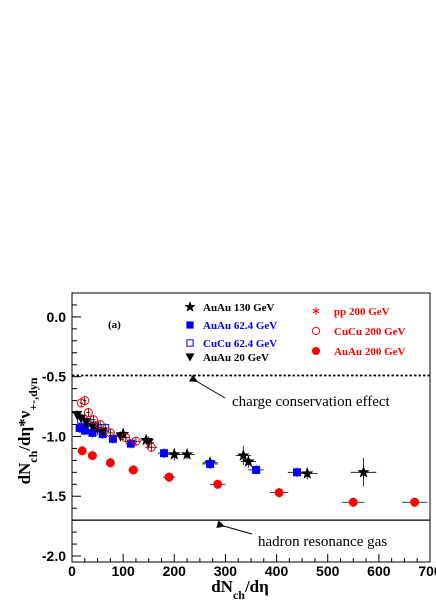 The height and width of the screenshot is (601, 436). I want to click on annotation-text: charge conservation effect, so click(311, 402).